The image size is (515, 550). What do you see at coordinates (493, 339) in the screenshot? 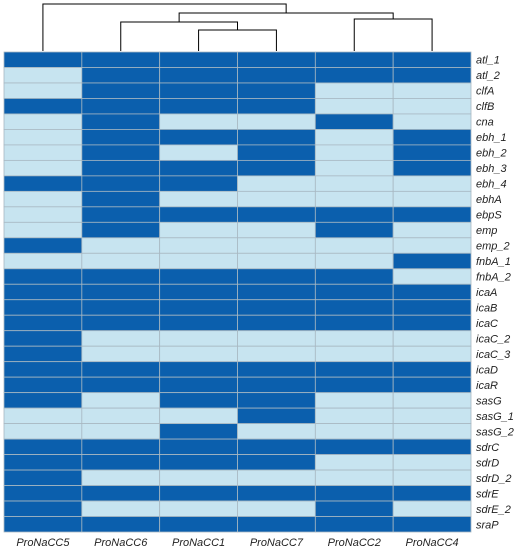
I see `row-label: icaC_2` at bounding box center [493, 339].